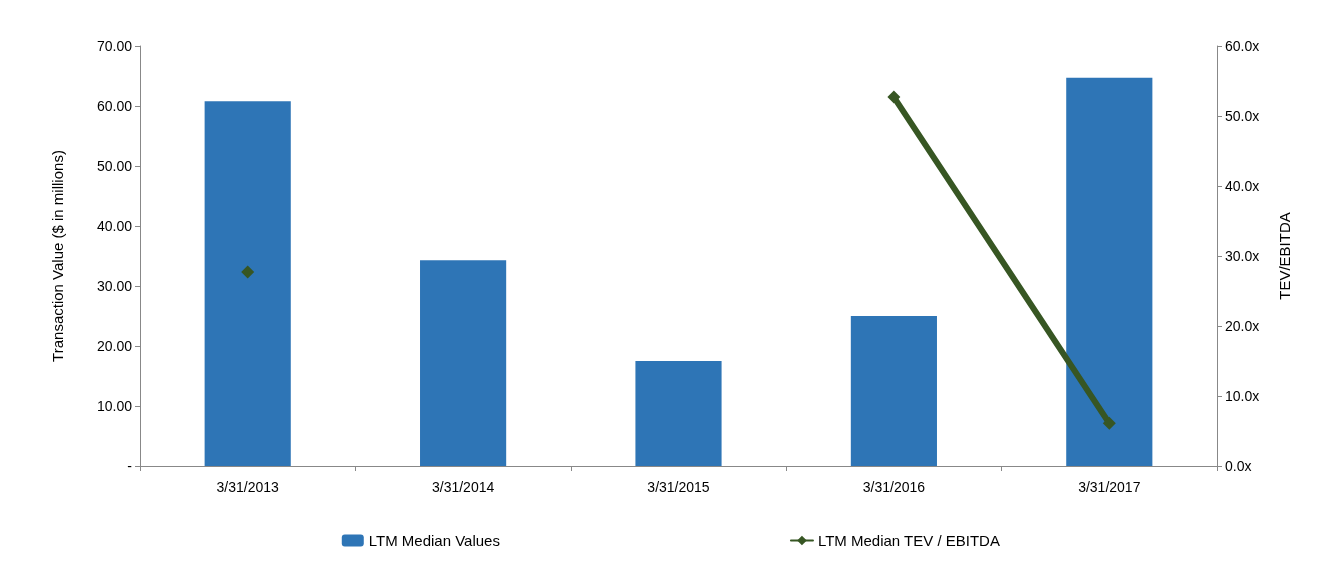 Image resolution: width=1342 pixels, height=565 pixels. Describe the element at coordinates (678, 487) in the screenshot. I see `x-tick-label: 3/31/2015` at that location.